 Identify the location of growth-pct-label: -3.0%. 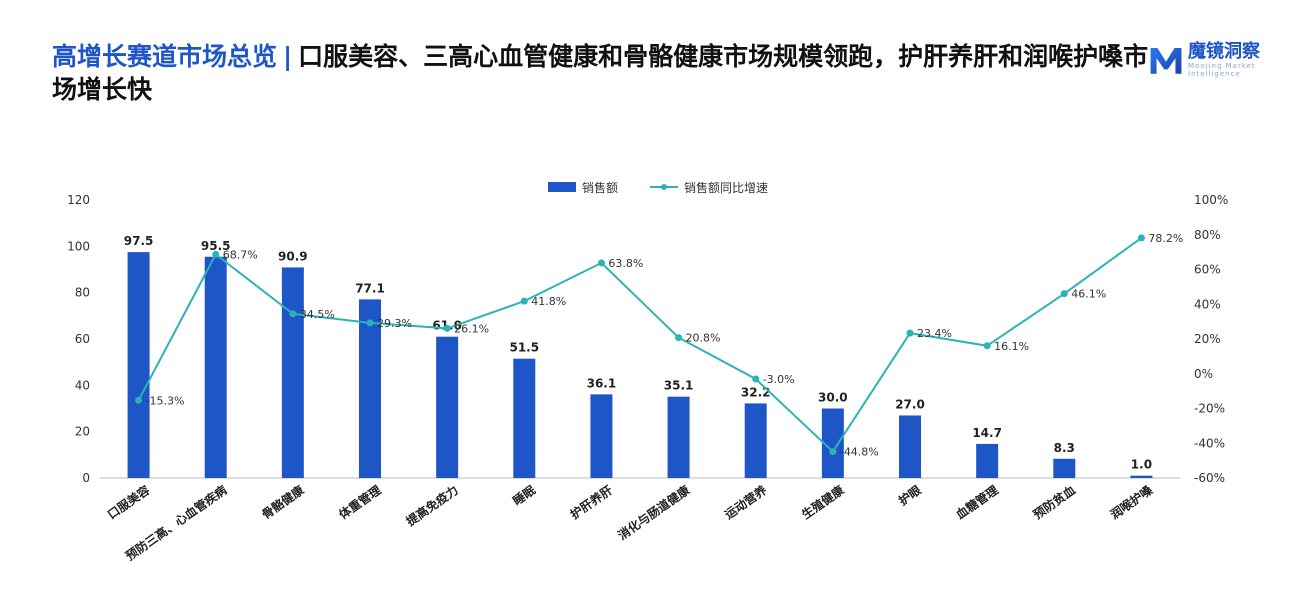
(779, 379).